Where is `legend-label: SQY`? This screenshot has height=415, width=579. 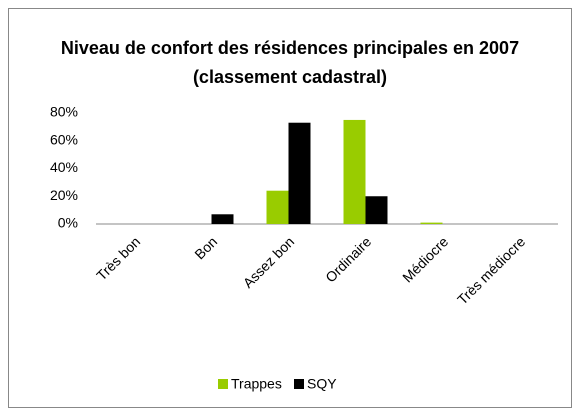
legend-label: SQY is located at coordinates (322, 384).